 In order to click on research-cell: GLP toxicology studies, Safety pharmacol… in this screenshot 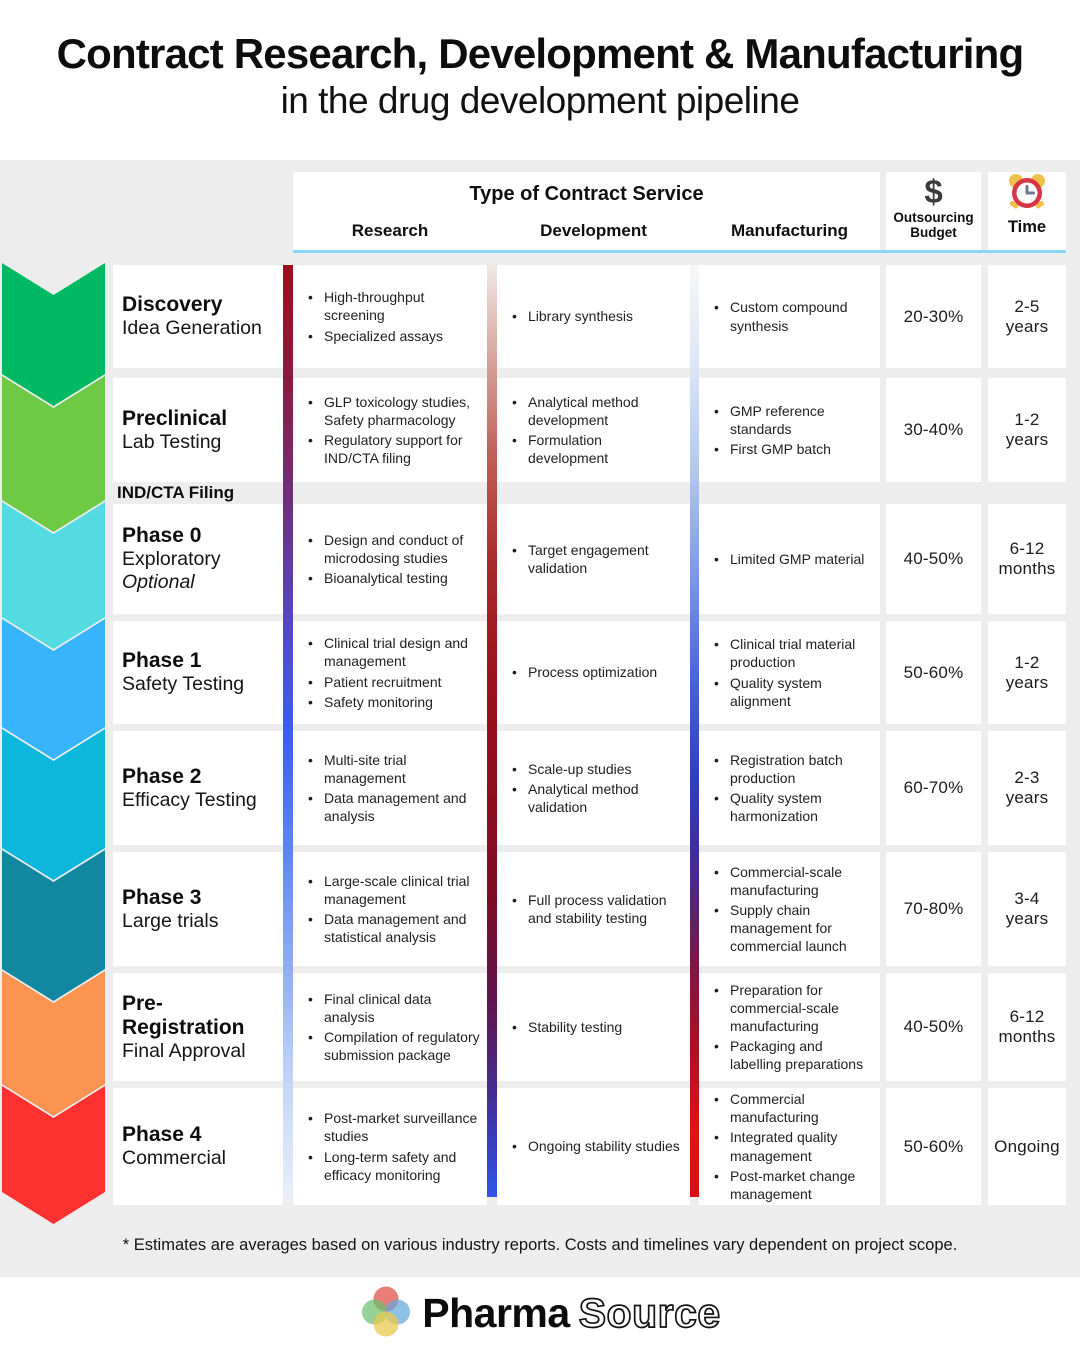, I will do `click(390, 430)`.